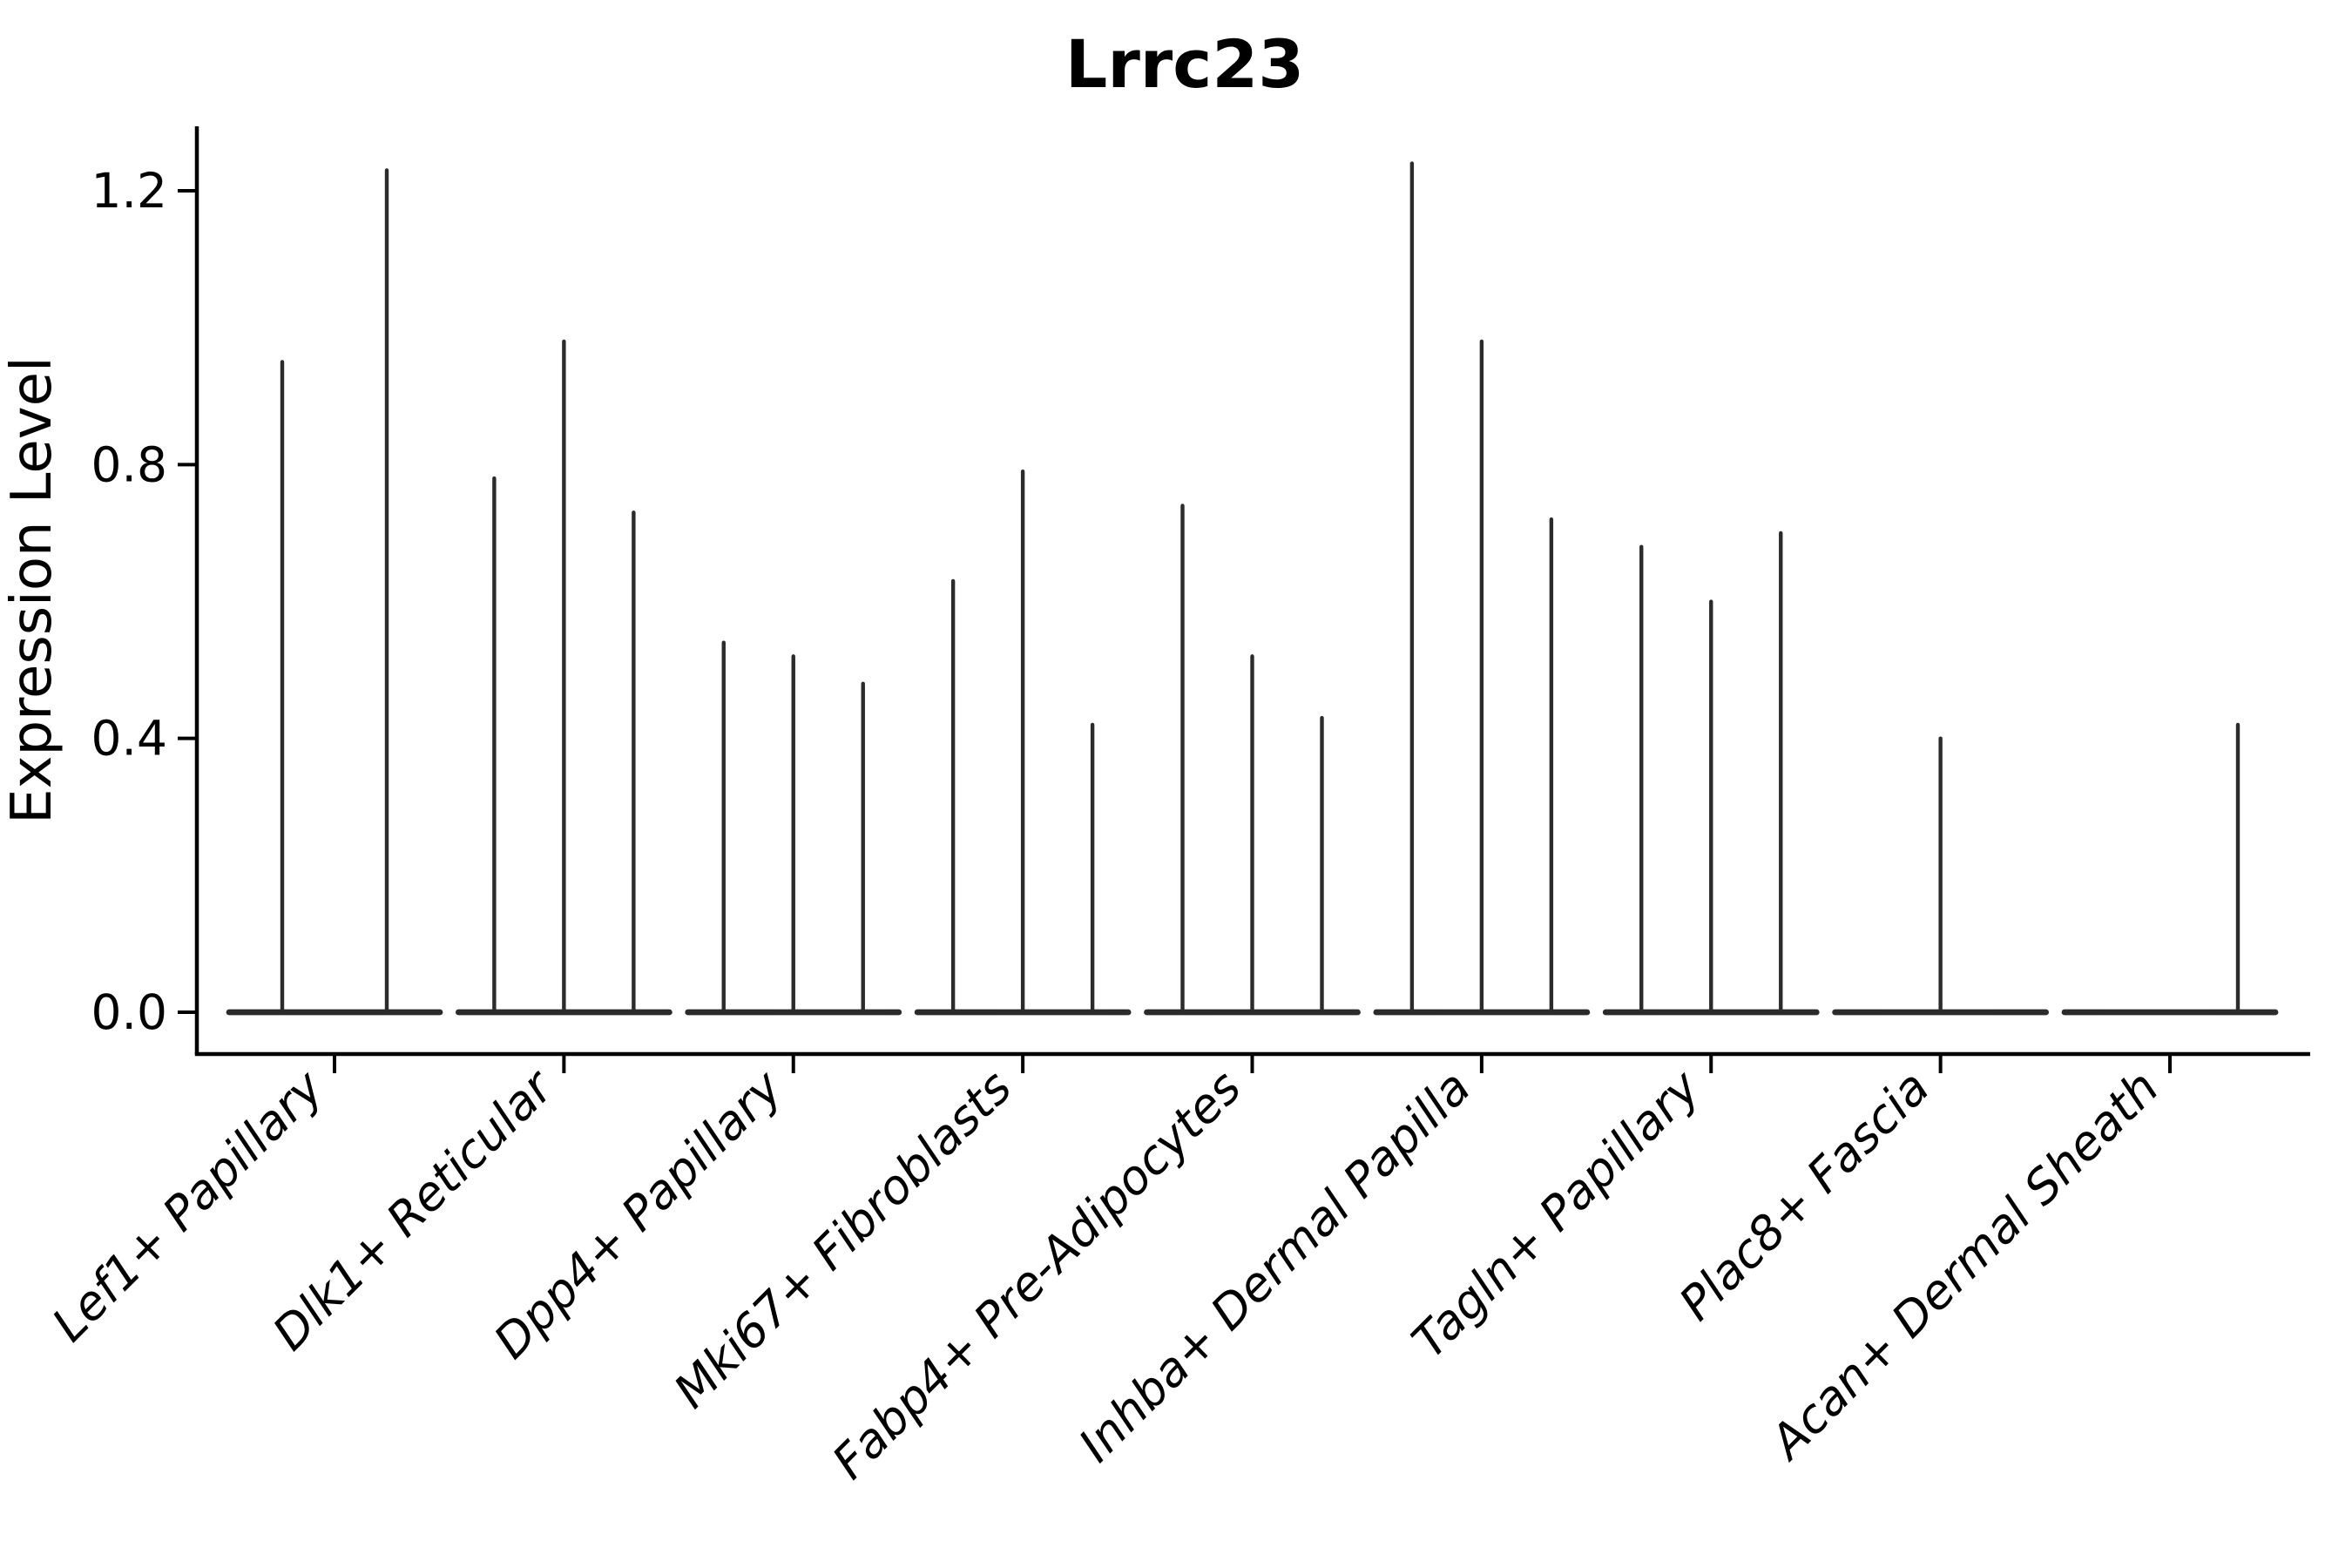  Describe the element at coordinates (129, 1012) in the screenshot. I see `y-tick-label: 0.0` at that location.